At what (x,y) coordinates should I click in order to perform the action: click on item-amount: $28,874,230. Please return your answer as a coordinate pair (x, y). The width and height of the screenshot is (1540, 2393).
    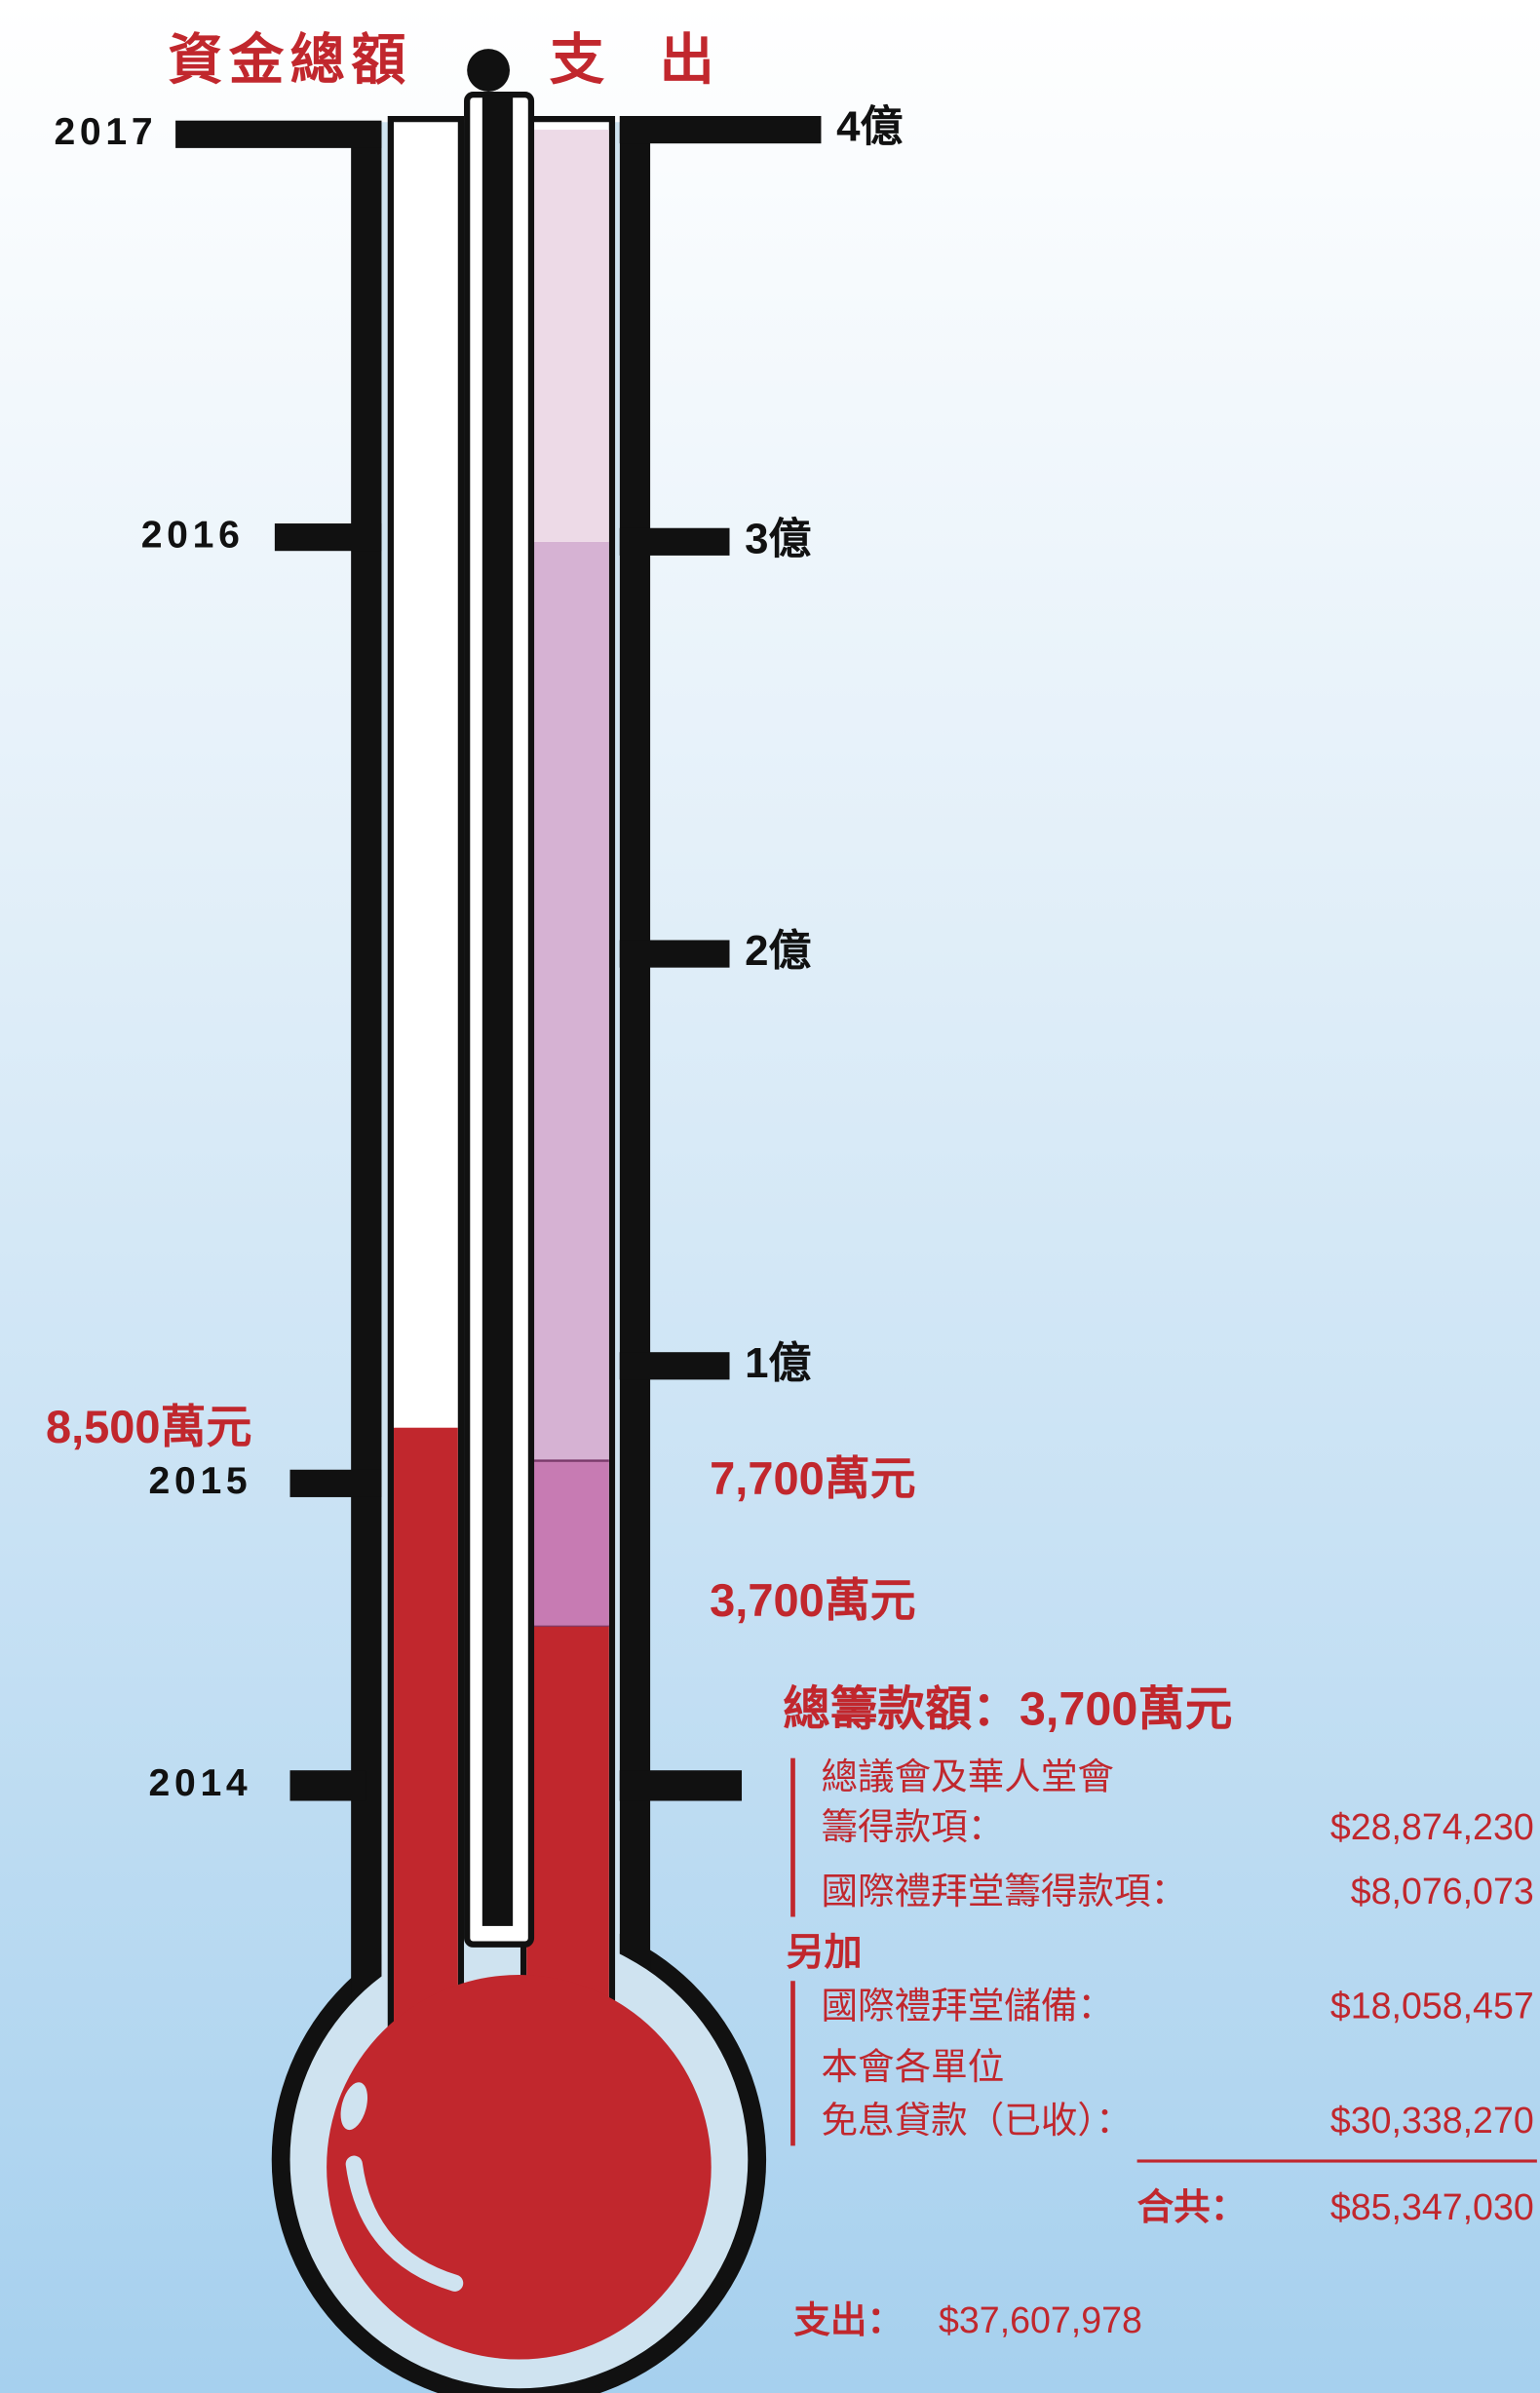
    Looking at the image, I should click on (1432, 1826).